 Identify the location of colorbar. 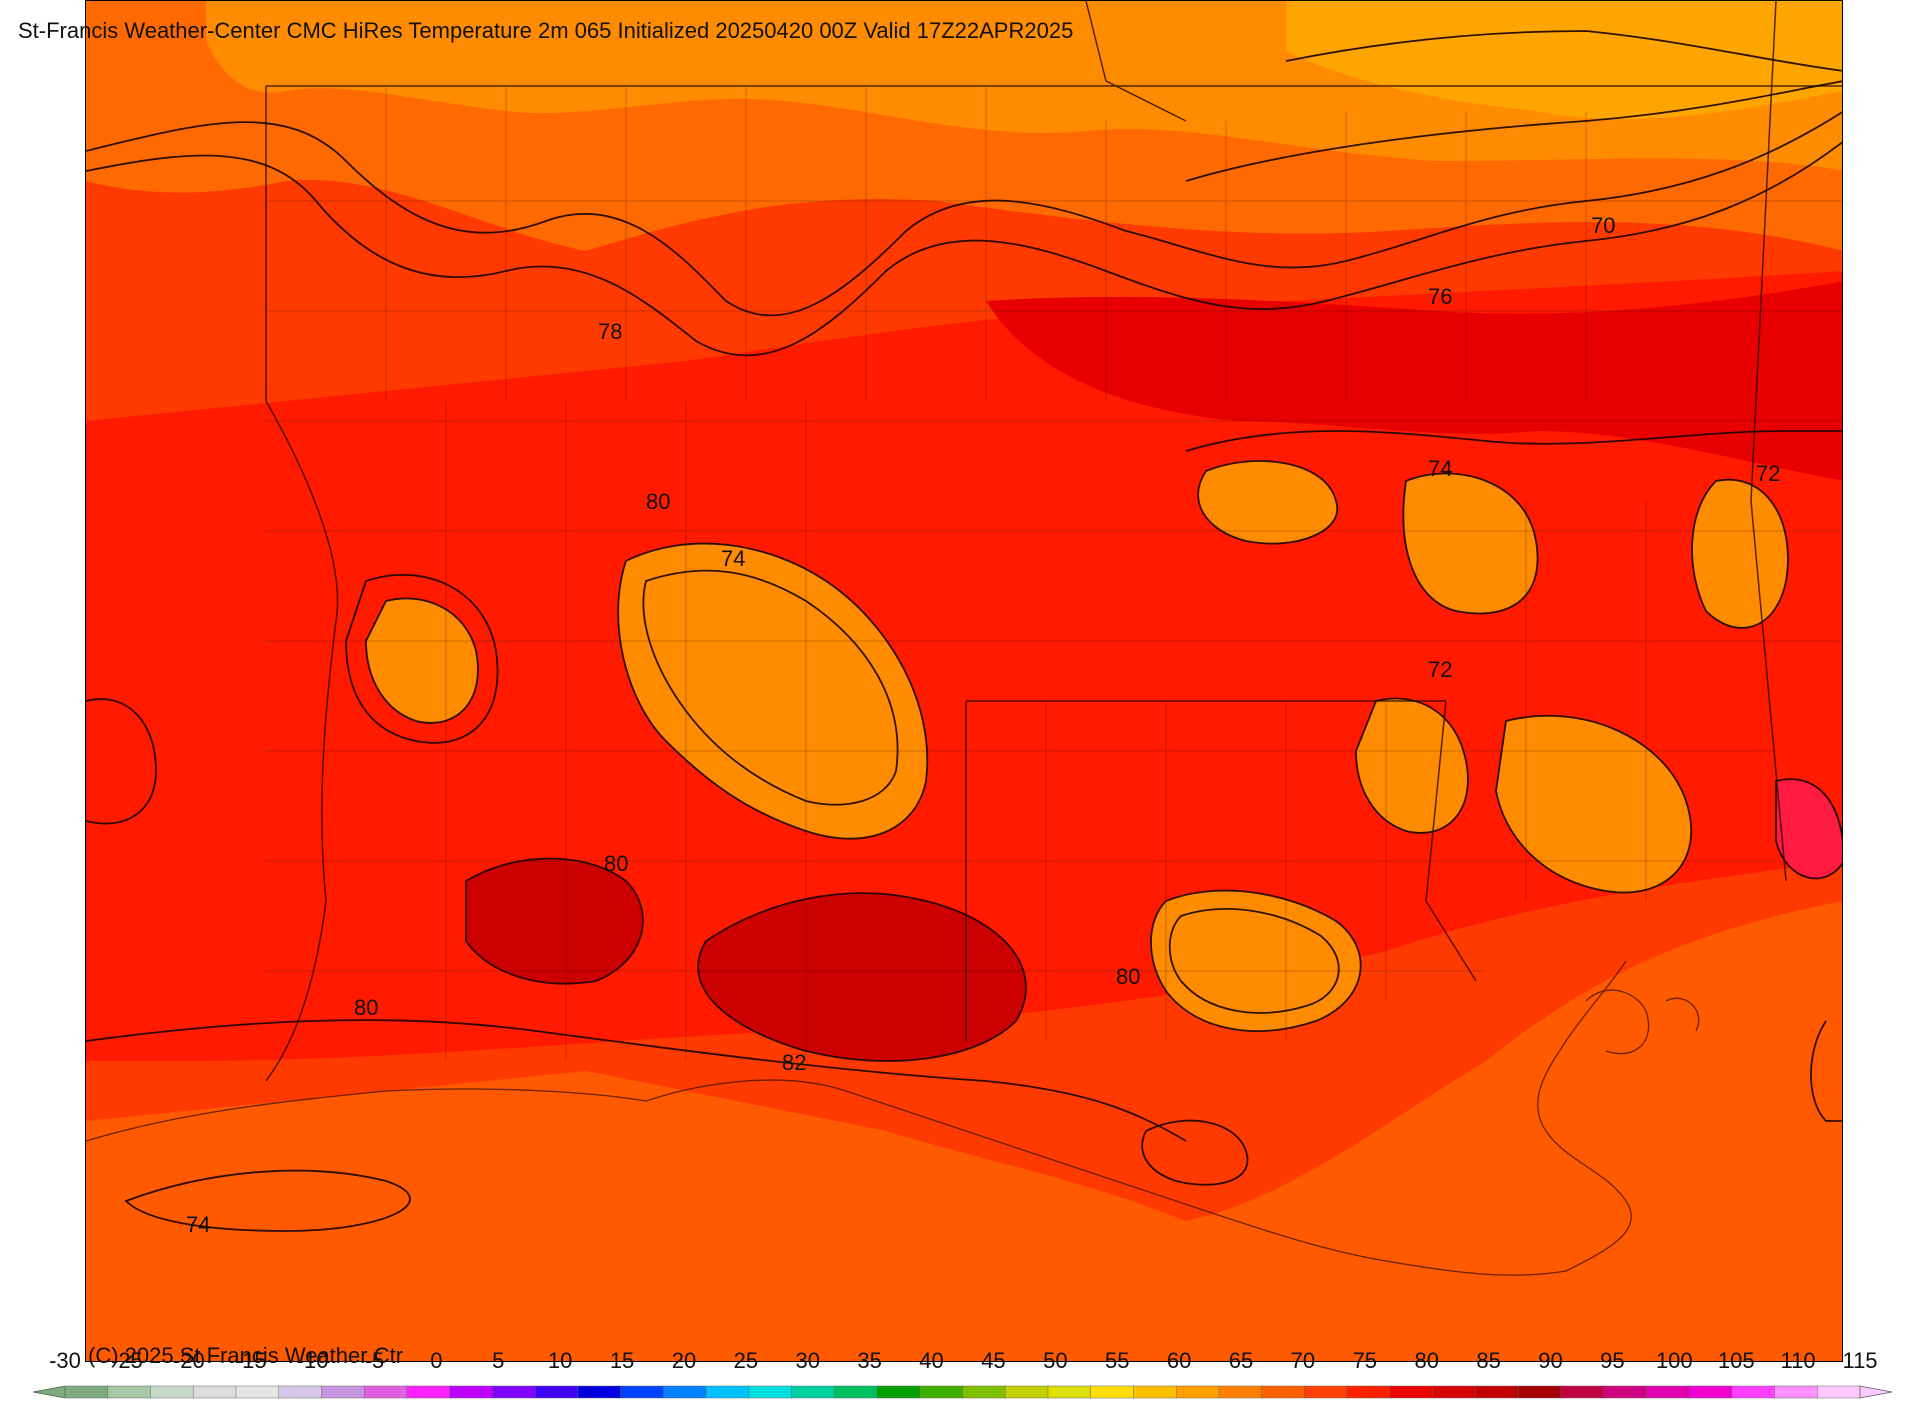
(960, 1370).